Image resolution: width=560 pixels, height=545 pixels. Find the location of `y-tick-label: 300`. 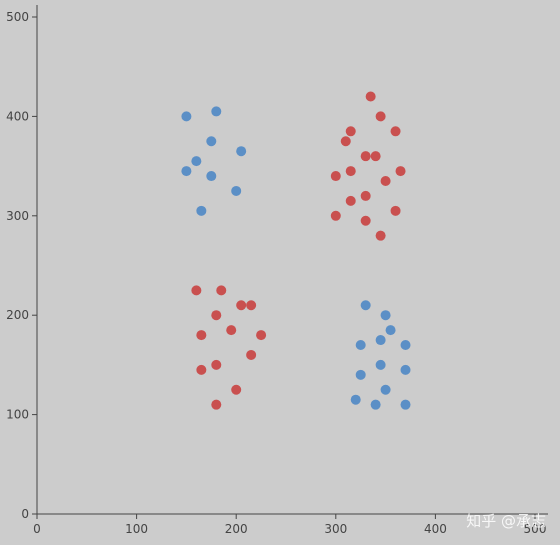

y-tick-label: 300 is located at coordinates (17, 216).